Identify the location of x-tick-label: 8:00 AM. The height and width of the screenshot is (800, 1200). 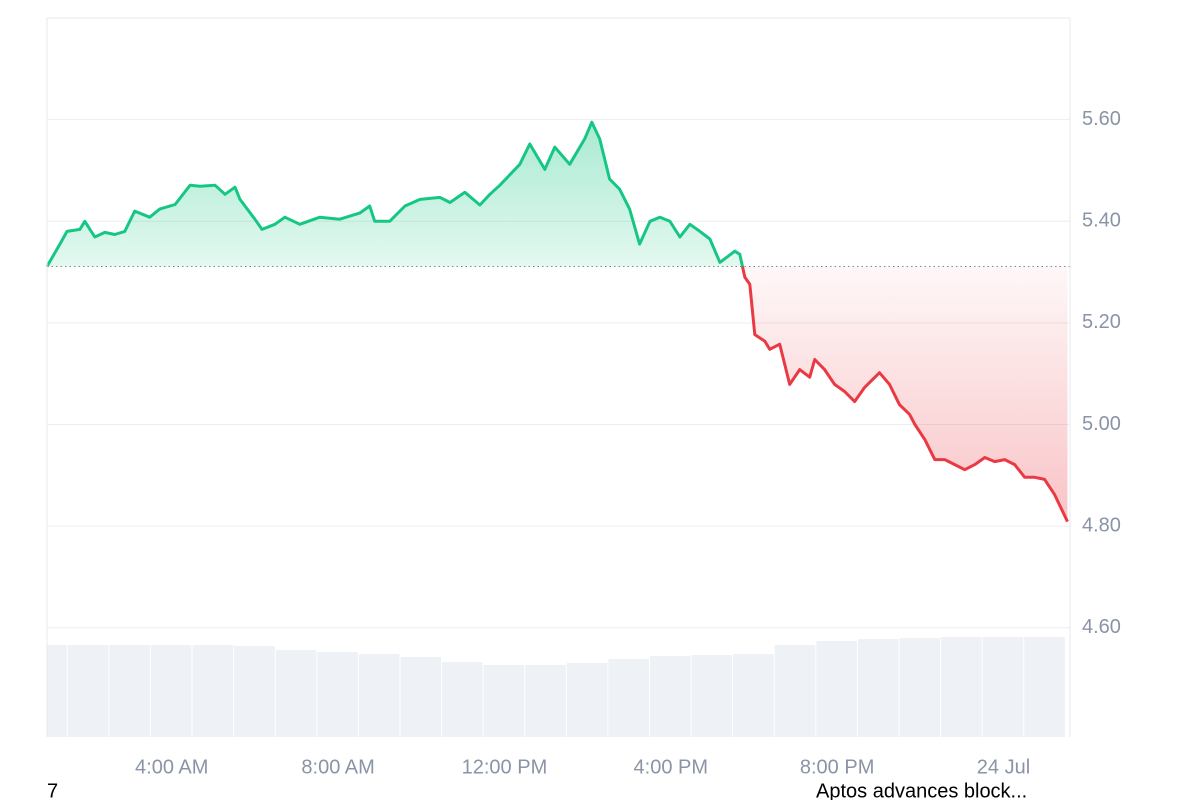
(337, 767).